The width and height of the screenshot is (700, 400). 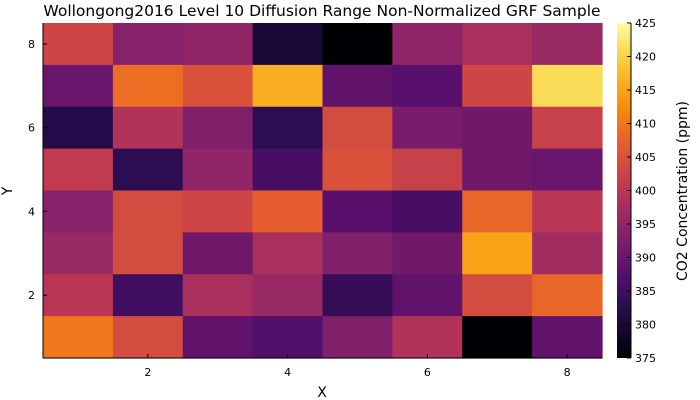 What do you see at coordinates (624, 190) in the screenshot?
I see `colorbar-gradient` at bounding box center [624, 190].